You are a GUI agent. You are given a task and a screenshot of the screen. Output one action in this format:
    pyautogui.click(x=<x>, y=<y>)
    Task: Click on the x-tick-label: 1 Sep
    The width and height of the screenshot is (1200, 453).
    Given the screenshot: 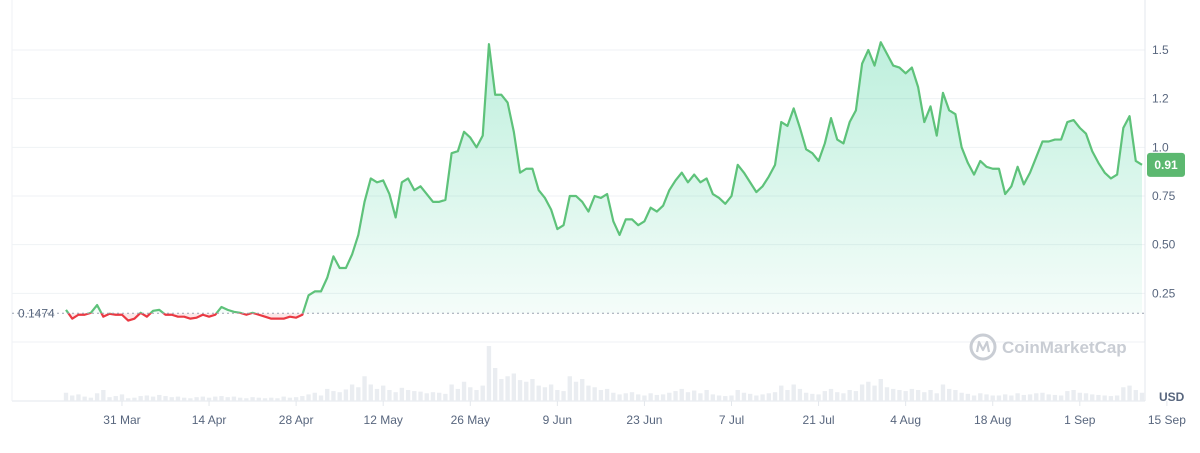 What is the action you would take?
    pyautogui.click(x=1080, y=420)
    